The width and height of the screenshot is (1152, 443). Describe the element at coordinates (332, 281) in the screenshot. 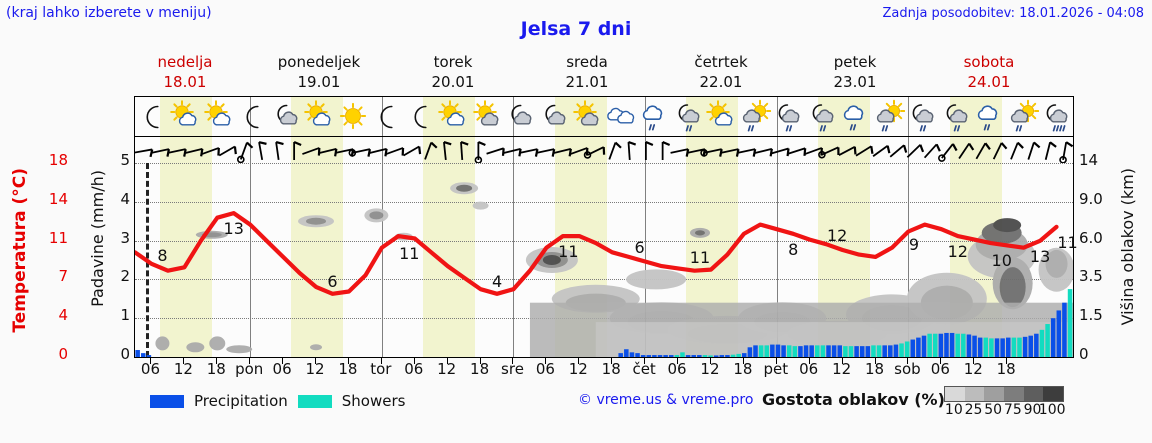

I see `temperature-label: 6` at that location.